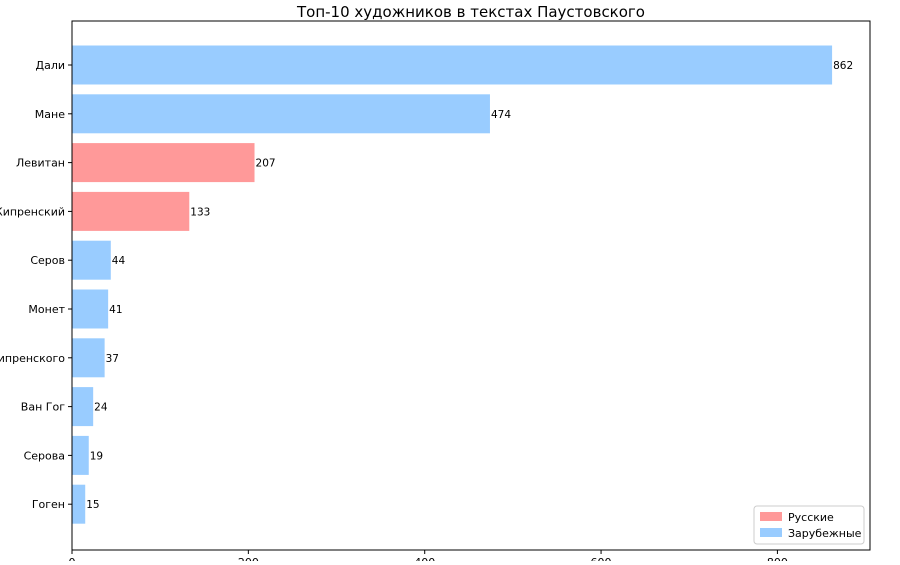  I want to click on x-tick-label-5: 800, so click(777, 558).